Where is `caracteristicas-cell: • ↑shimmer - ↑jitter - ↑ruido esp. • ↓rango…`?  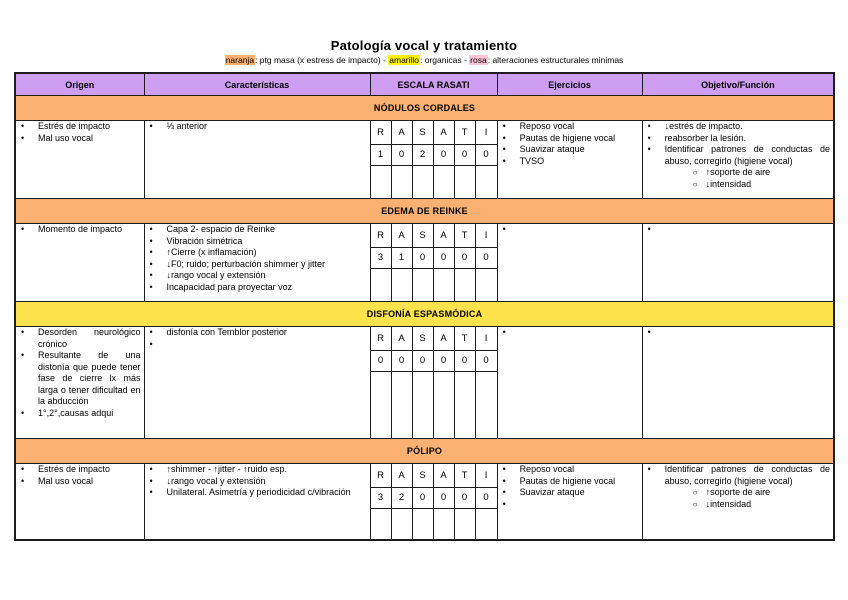
caracteristicas-cell: • ↑shimmer - ↑jitter - ↑ruido esp. • ↓rango… is located at coordinates (257, 501).